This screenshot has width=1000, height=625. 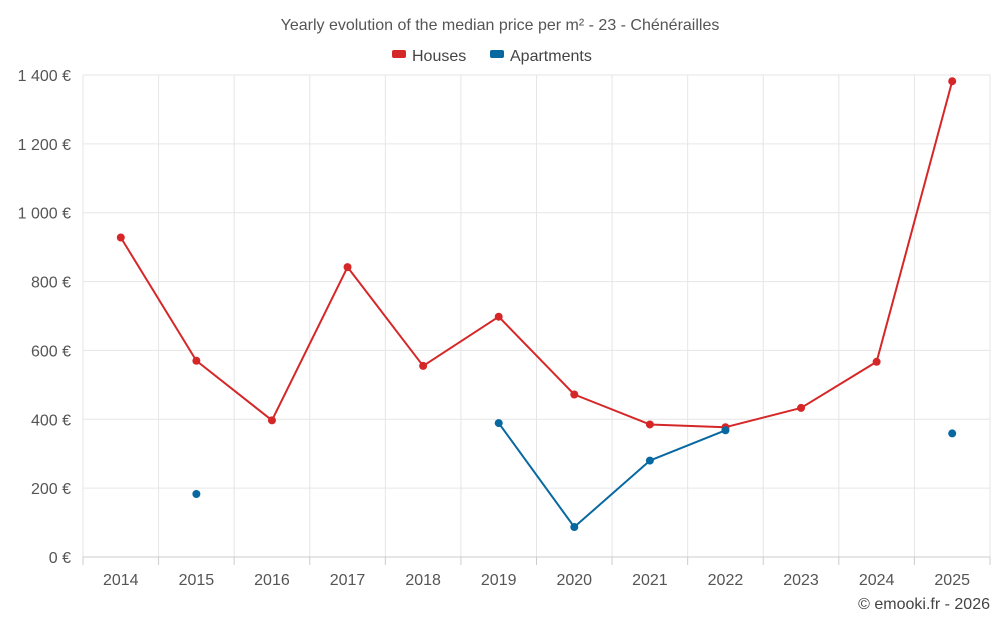 I want to click on legend-swatch-houses, so click(x=399, y=54).